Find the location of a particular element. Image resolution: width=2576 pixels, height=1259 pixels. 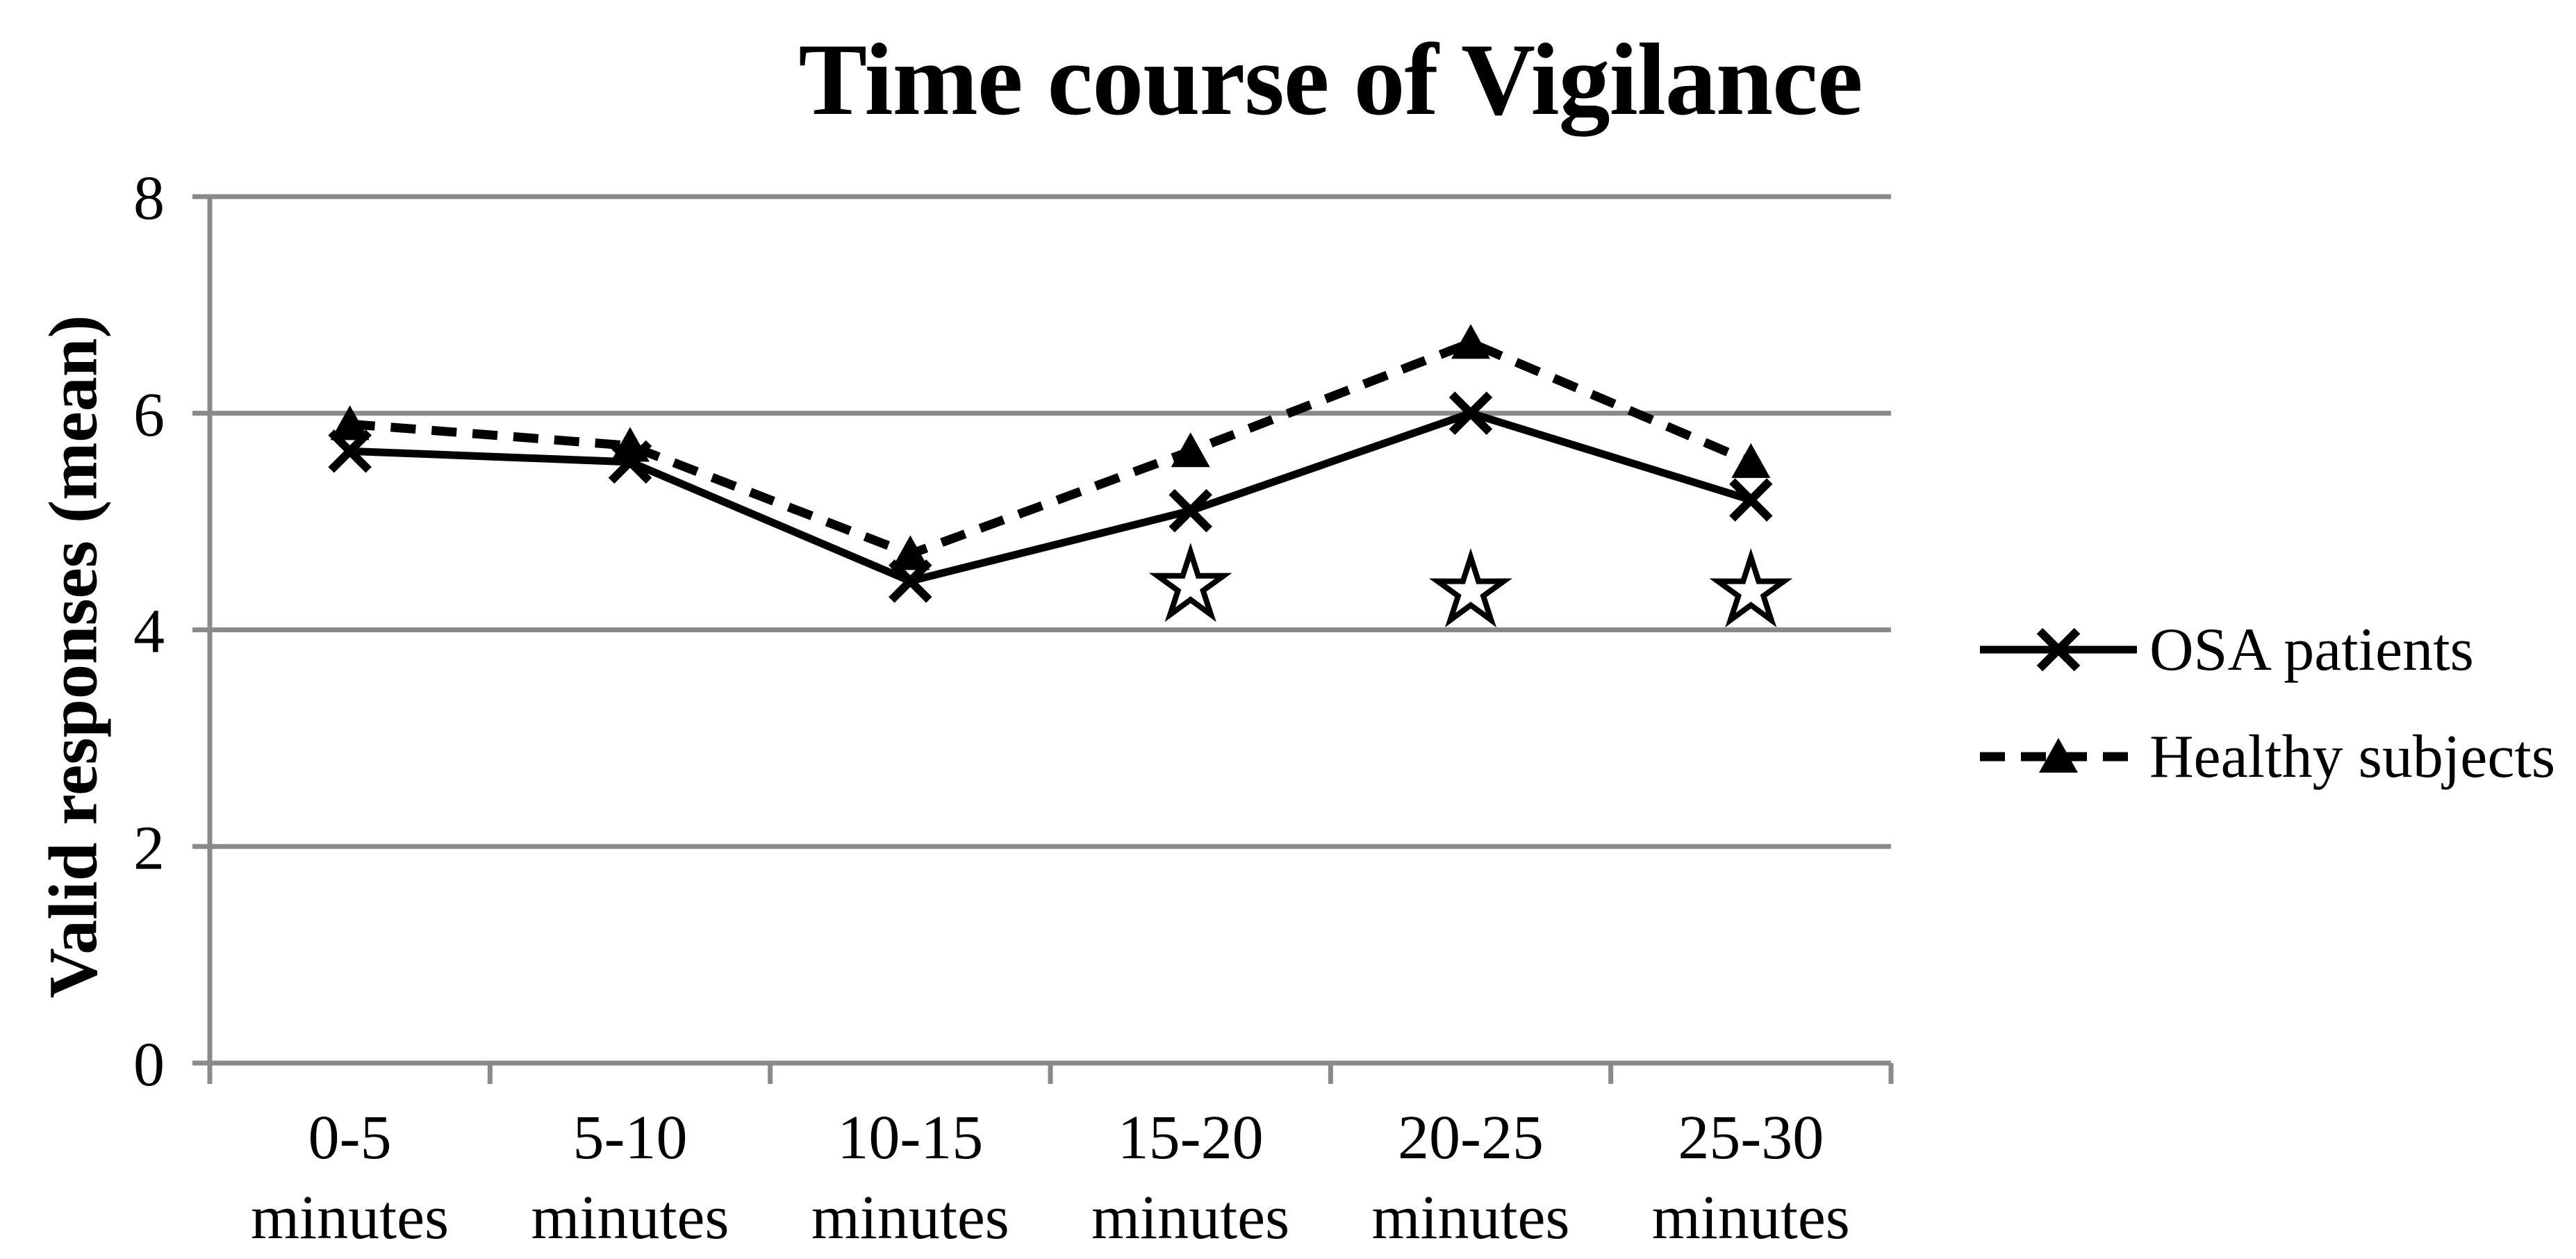

legend: OSA patients Healthy subjects is located at coordinates (2266, 703).